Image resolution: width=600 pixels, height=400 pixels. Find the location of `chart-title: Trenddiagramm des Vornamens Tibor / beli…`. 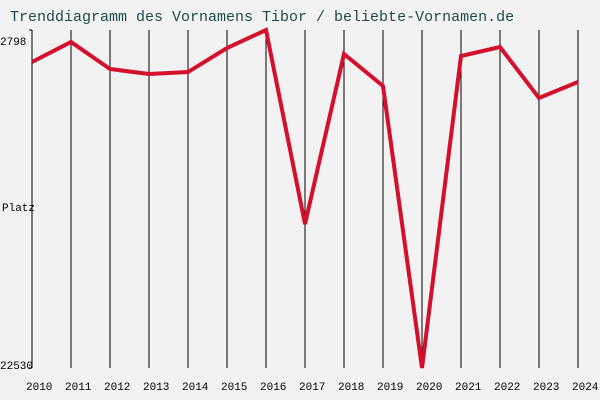

chart-title: Trenddiagramm des Vornamens Tibor / beli… is located at coordinates (262, 17).